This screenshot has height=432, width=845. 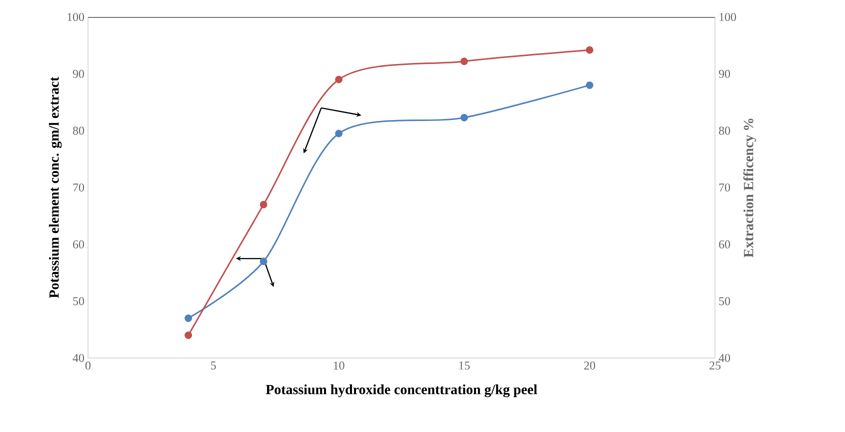 I want to click on x-tick-label: 25, so click(x=715, y=366).